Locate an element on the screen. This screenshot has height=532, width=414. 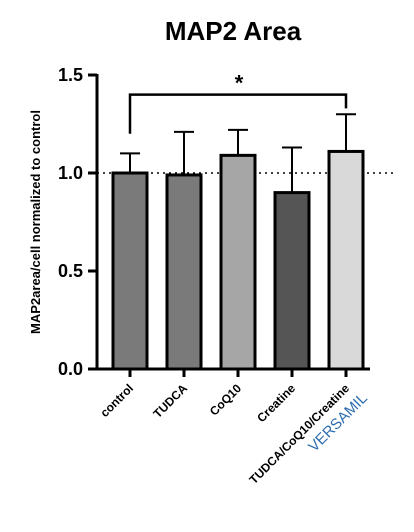
bar-creatine is located at coordinates (292, 281).